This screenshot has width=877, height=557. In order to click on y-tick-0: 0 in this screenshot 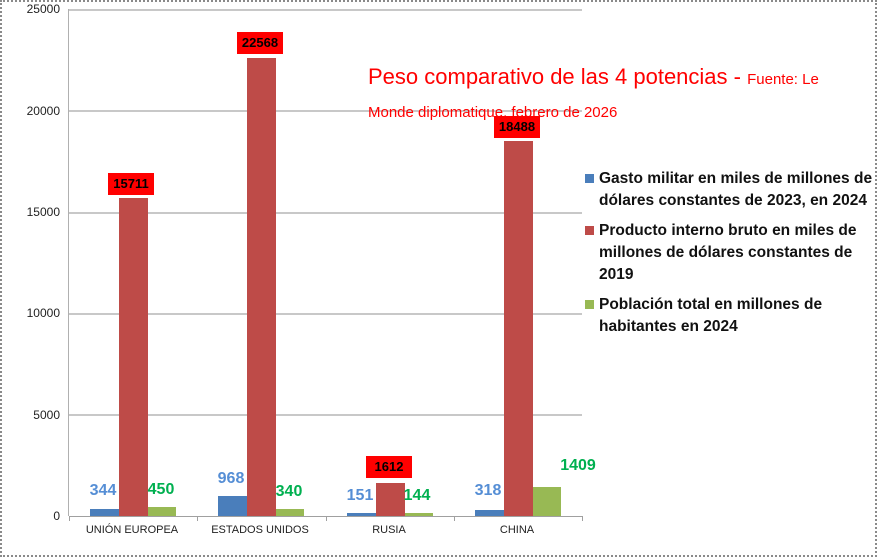, I will do `click(56, 516)`.